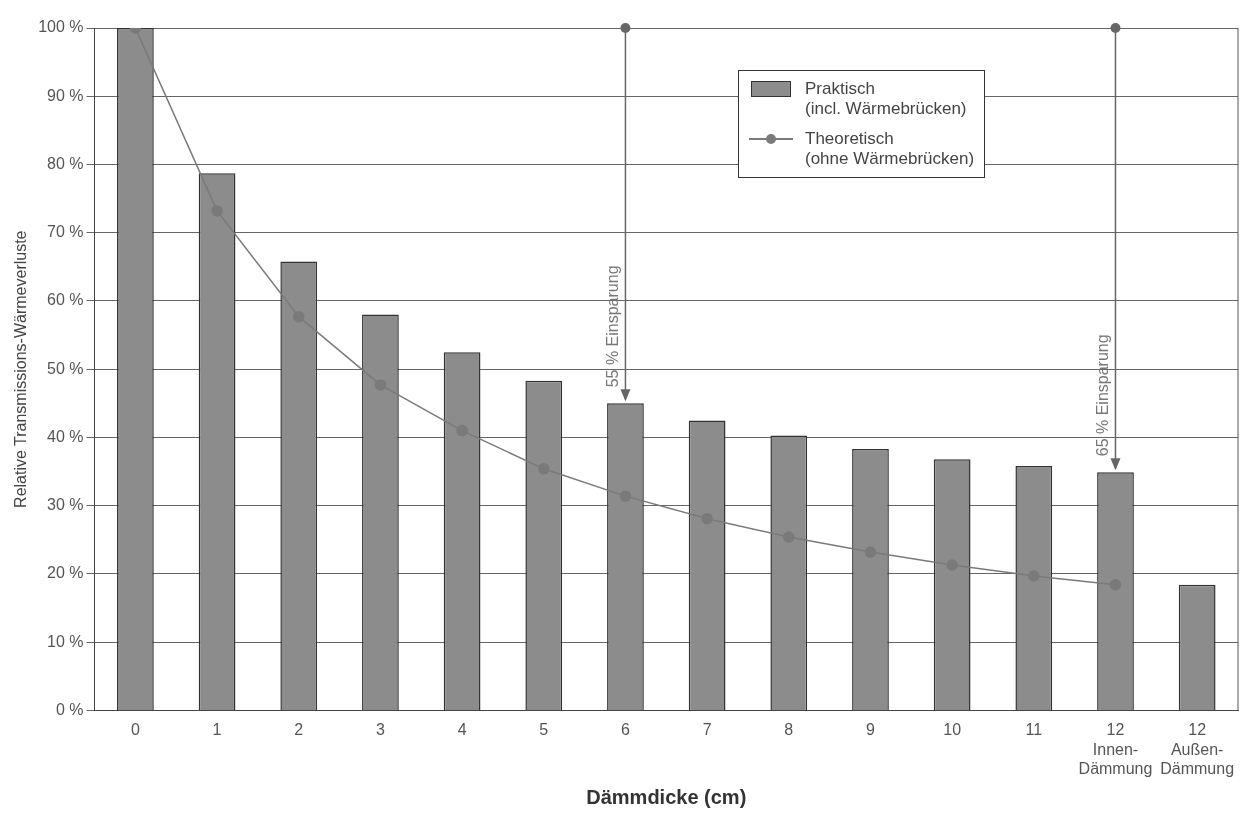 Image resolution: width=1256 pixels, height=822 pixels. I want to click on x-tick-label: 2, so click(299, 730).